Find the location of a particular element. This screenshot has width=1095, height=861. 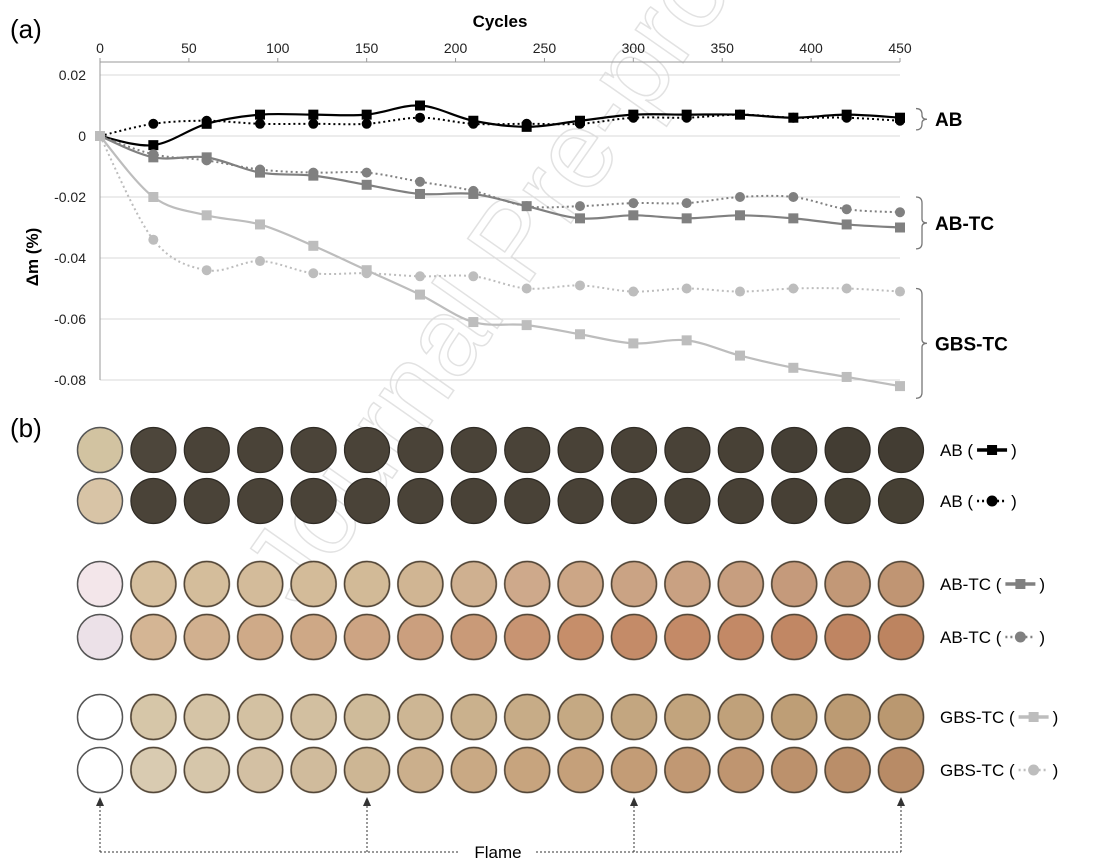

series-gbs-tc-dotted is located at coordinates (500, 214).